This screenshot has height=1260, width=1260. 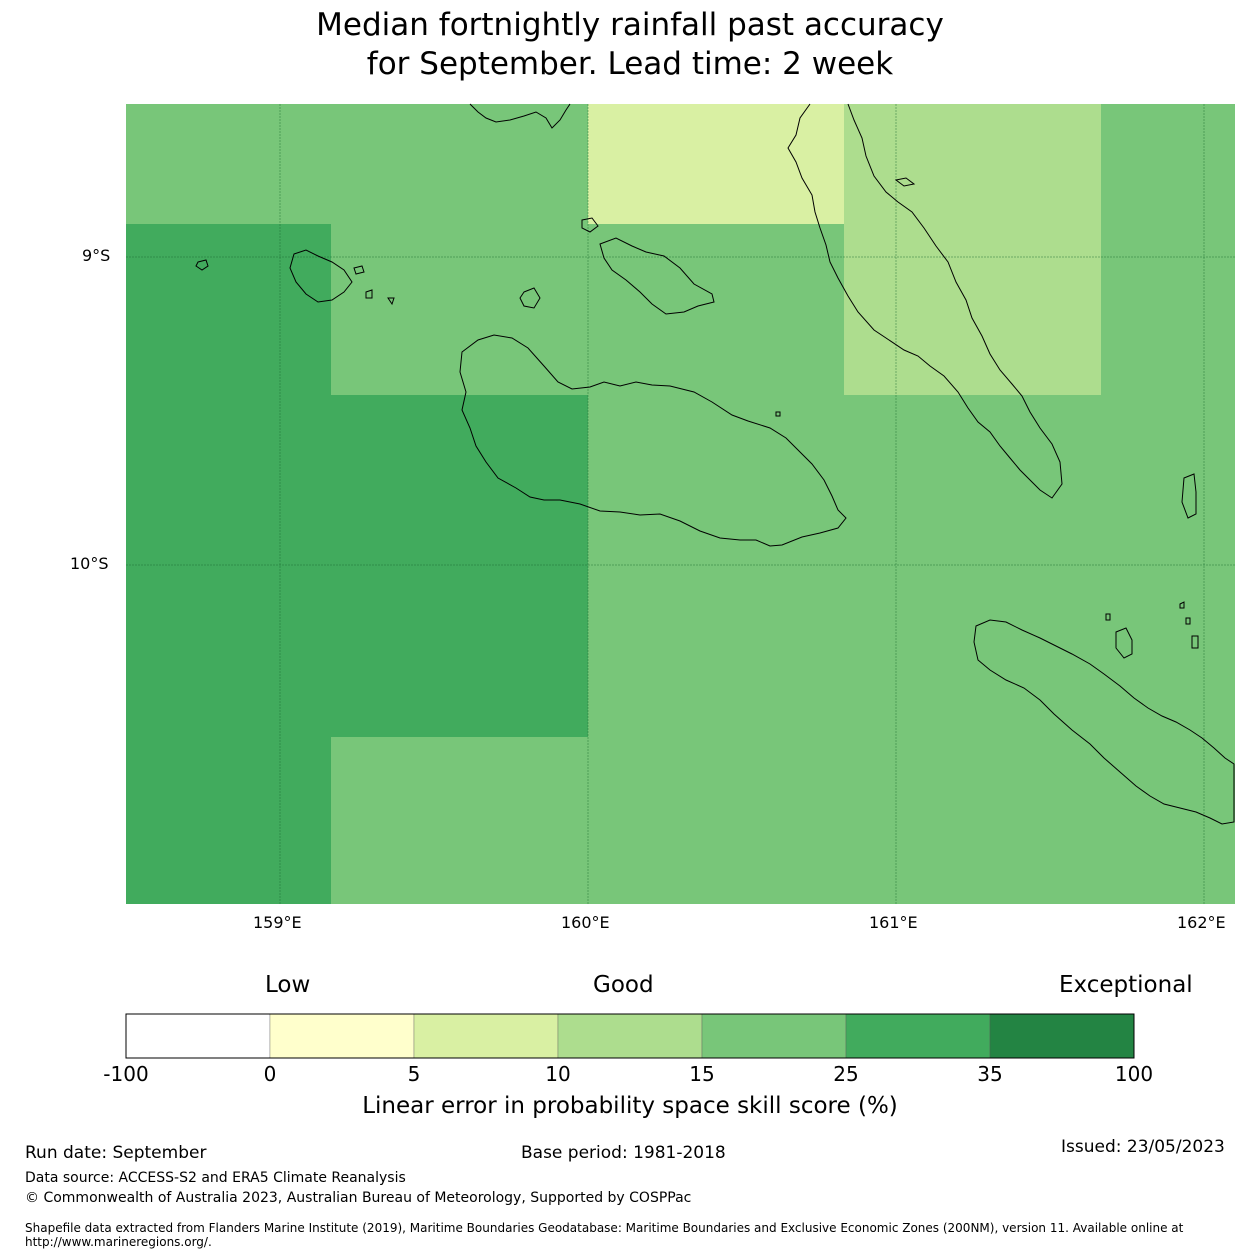 I want to click on colorbar-frame, so click(x=630, y=1036).